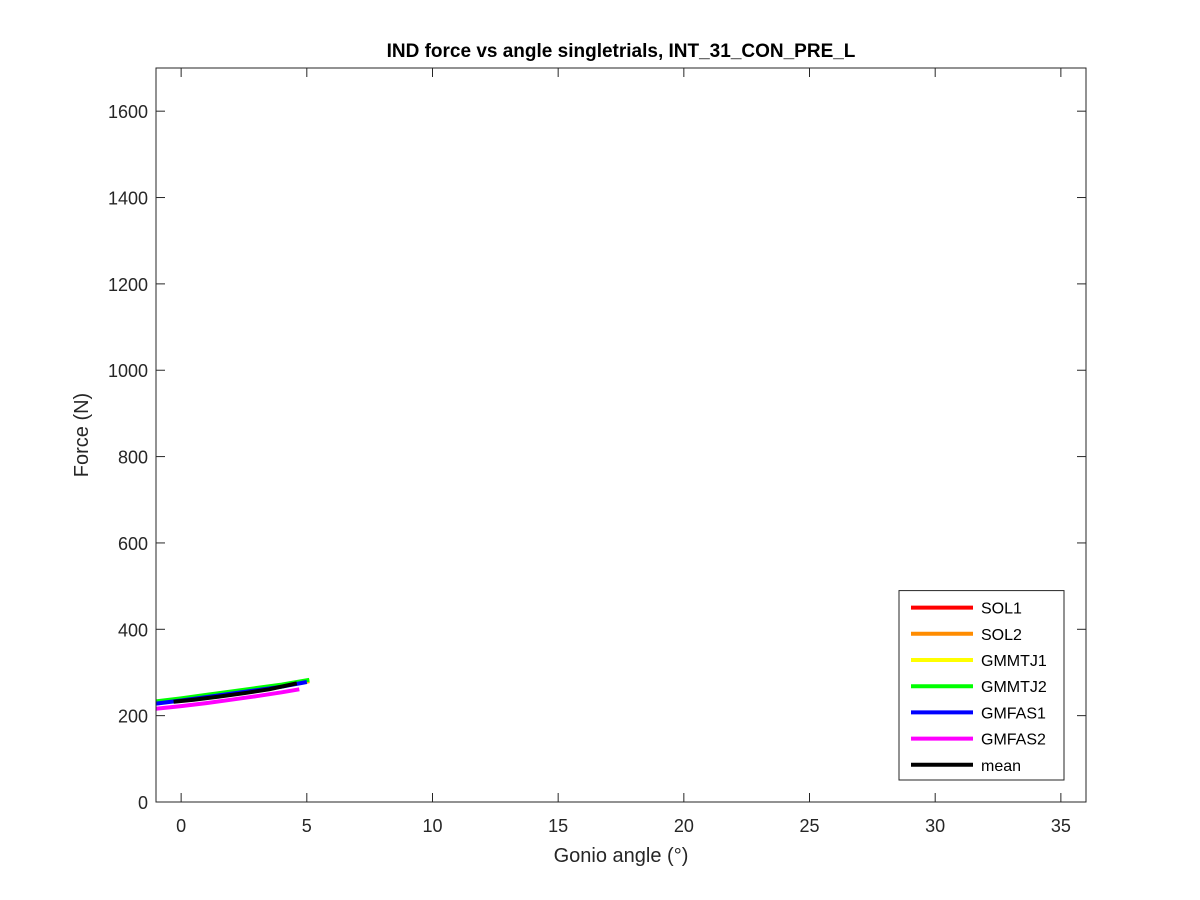 Image resolution: width=1200 pixels, height=900 pixels. What do you see at coordinates (1014, 687) in the screenshot?
I see `legend-label-gmmtj2: GMMTJ2` at bounding box center [1014, 687].